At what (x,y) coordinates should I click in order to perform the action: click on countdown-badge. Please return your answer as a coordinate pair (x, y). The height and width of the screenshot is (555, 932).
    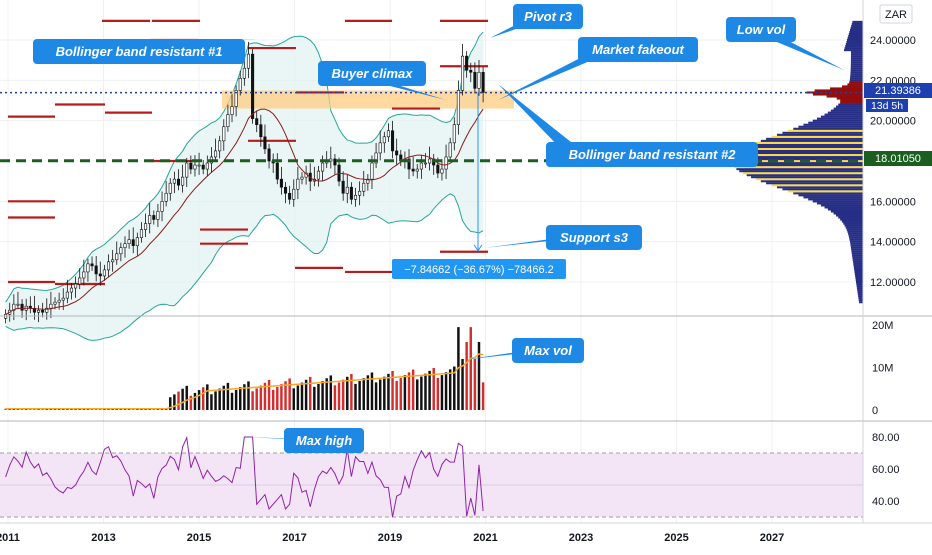
    Looking at the image, I should click on (887, 105).